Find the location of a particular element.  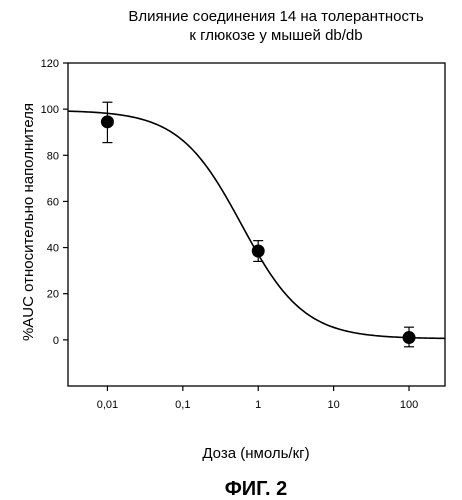

x-axis-label: Доза (нмоль/кг) is located at coordinates (255, 453).